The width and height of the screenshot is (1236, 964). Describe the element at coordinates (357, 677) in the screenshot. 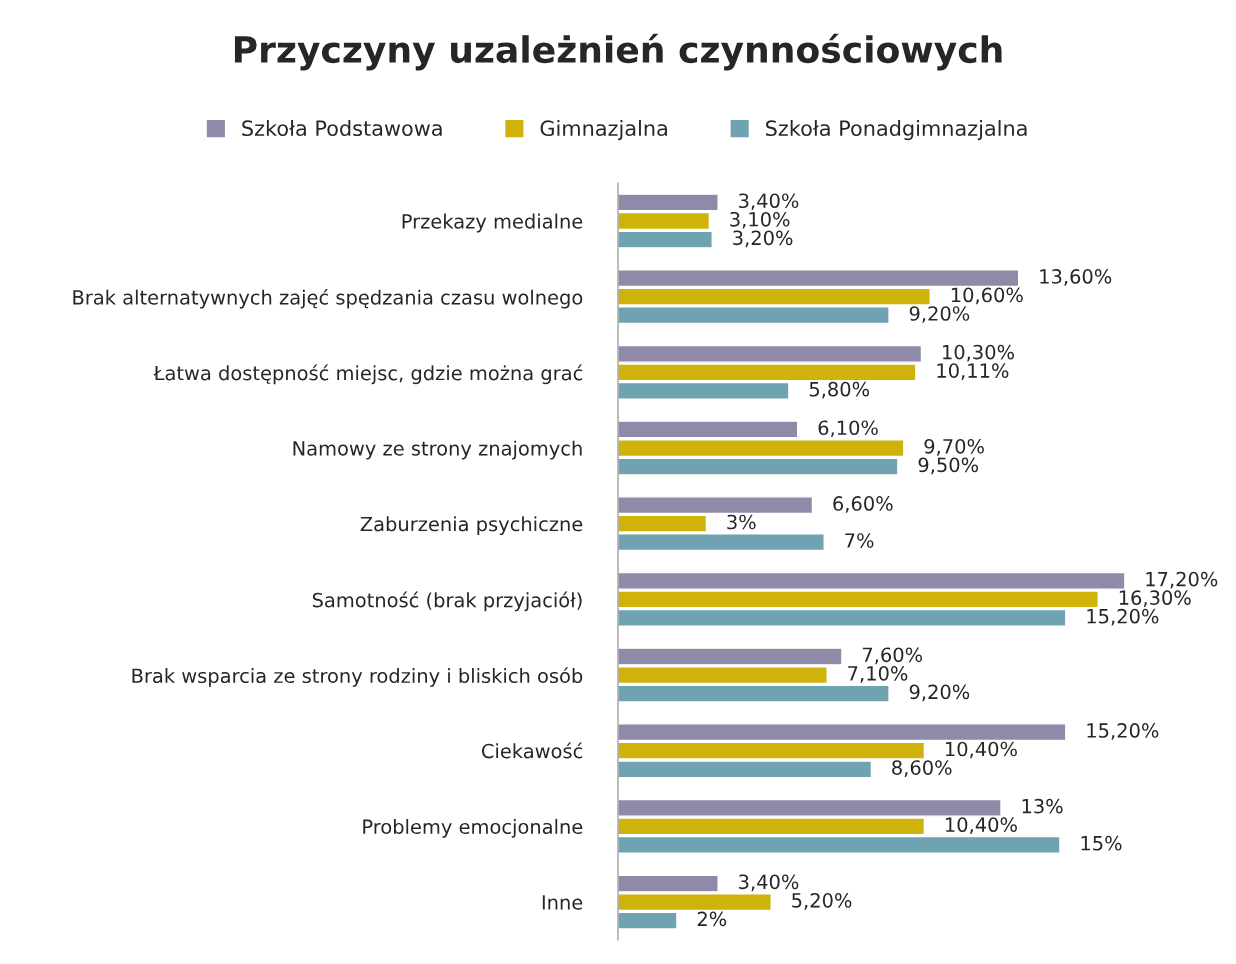

I see `y-tick-label: Brak wsparcia ze strony rodziny i bliskich osób` at that location.